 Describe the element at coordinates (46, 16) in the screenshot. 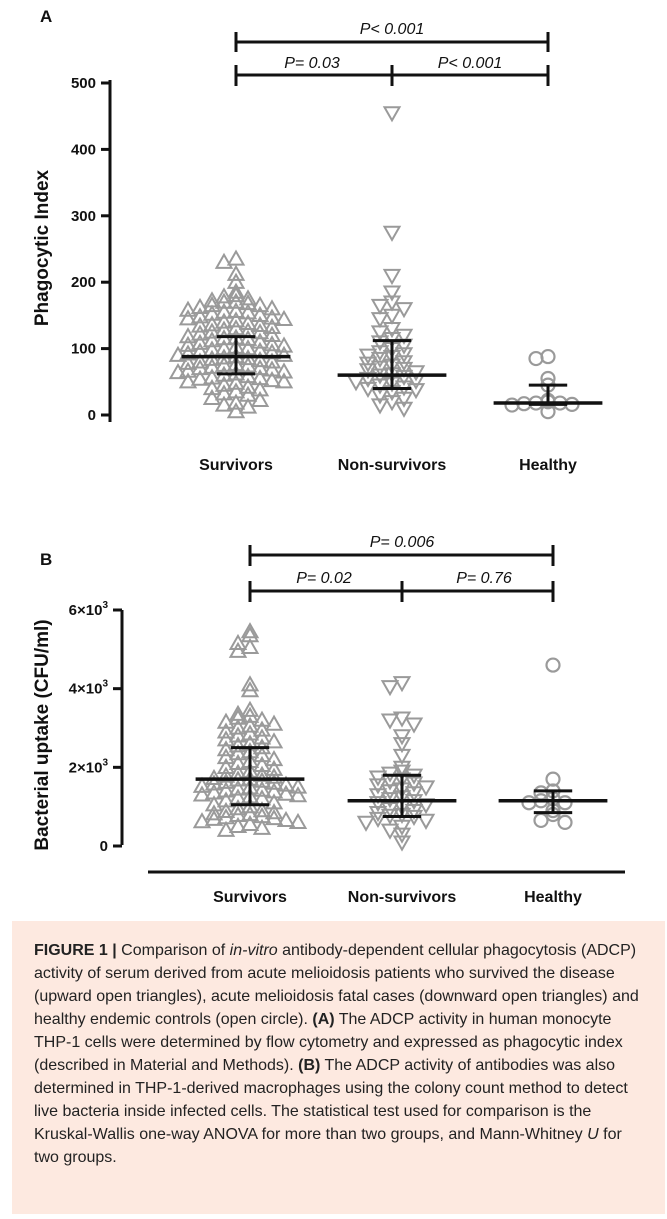

I see `panel-a-letter: A` at that location.